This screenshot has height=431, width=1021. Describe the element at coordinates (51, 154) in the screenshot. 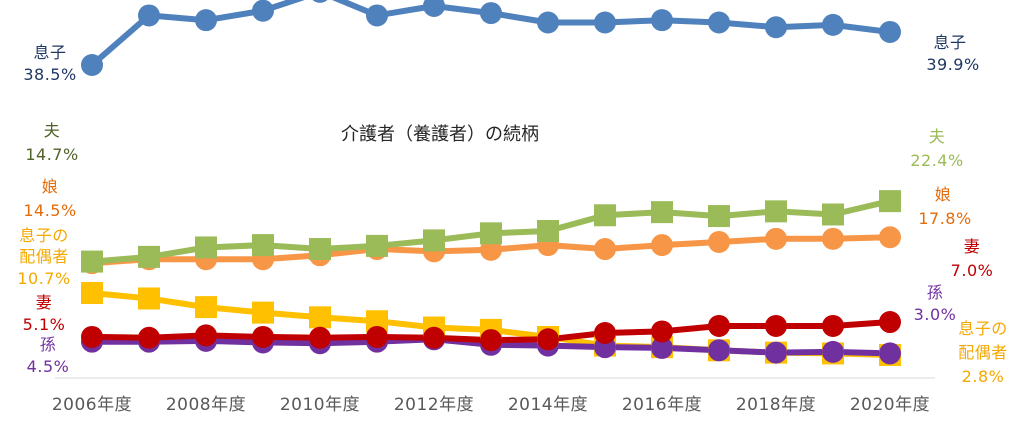

I see `series-value-start: 14.7%` at that location.